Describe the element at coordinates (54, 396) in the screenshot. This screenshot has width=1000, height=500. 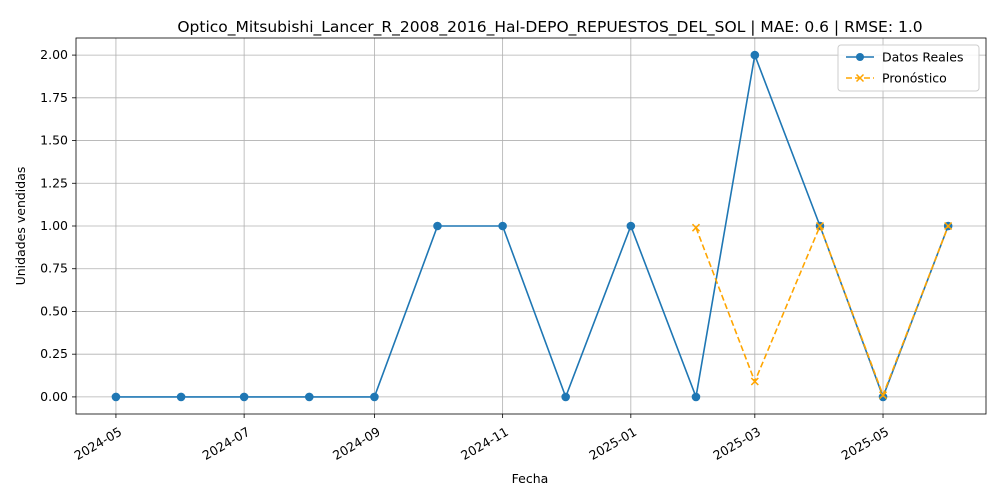
I see `y-tick-label: 0.00` at that location.